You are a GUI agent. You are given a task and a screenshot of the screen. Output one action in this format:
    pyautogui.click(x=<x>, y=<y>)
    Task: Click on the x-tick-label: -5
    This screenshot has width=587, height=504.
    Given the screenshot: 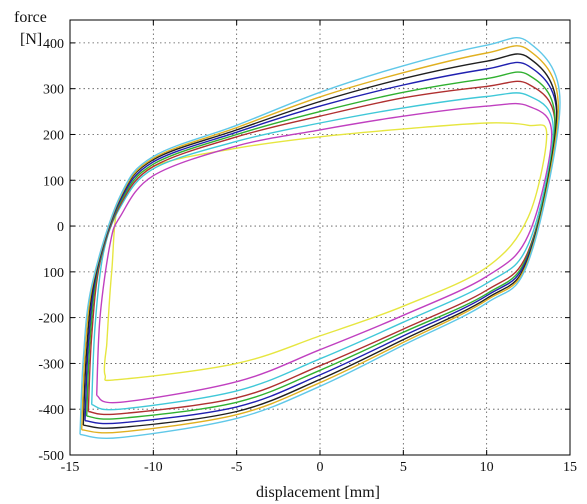 What is the action you would take?
    pyautogui.click(x=237, y=467)
    